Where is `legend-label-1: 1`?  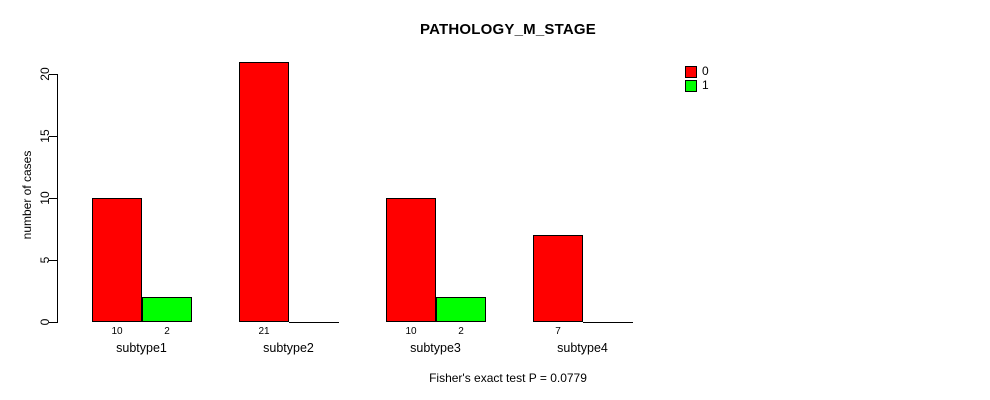
legend-label-1: 1 is located at coordinates (705, 85).